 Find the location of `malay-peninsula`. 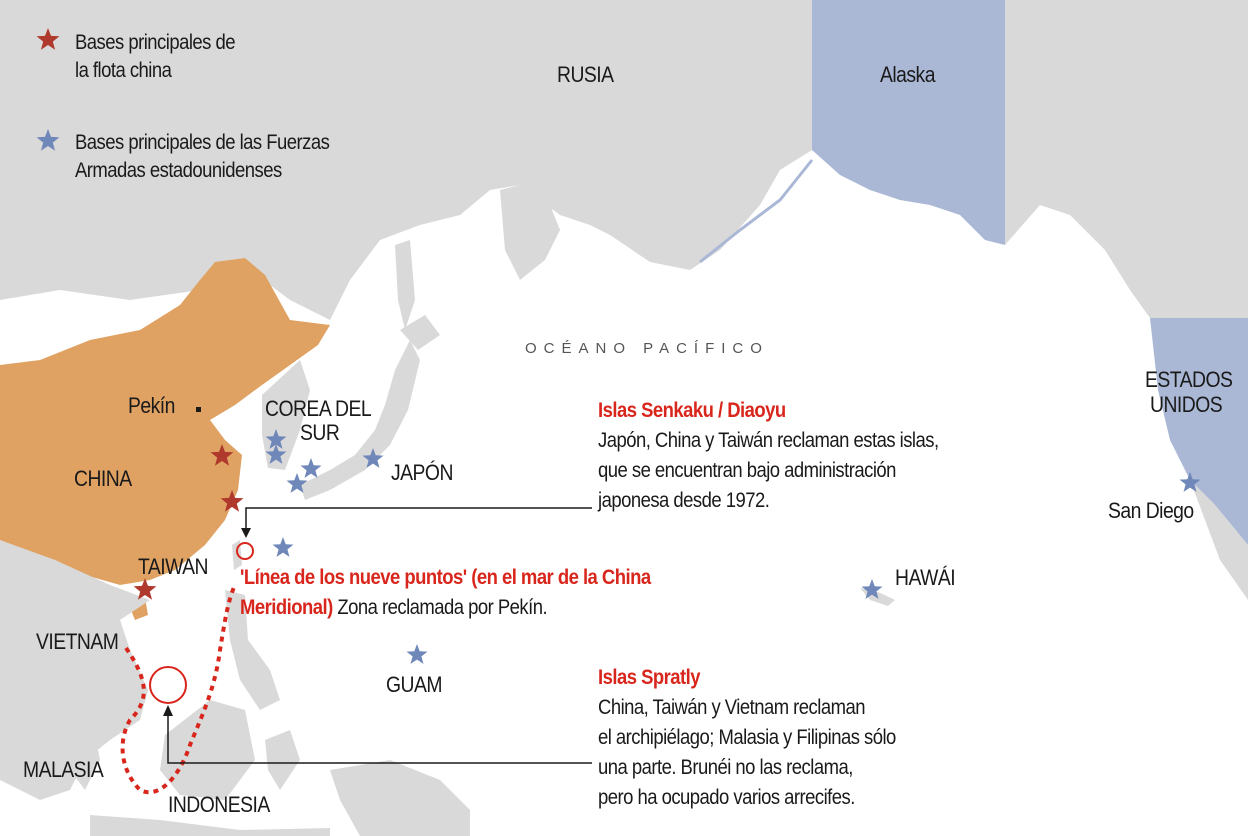

malay-peninsula is located at coordinates (80, 750).